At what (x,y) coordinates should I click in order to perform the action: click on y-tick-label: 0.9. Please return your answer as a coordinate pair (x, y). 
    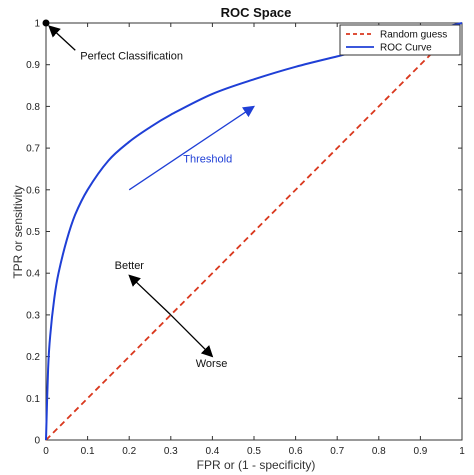
    Looking at the image, I should click on (33, 65).